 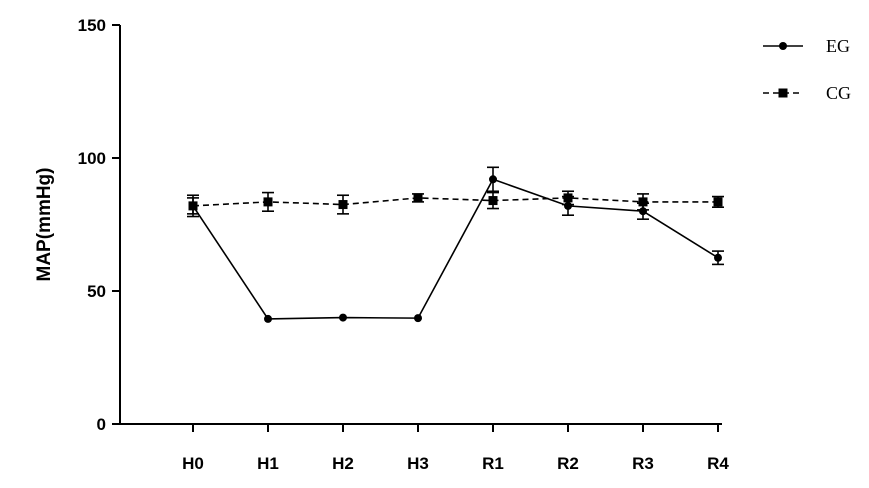 I want to click on legend-item-eg: EG, so click(x=806, y=46).